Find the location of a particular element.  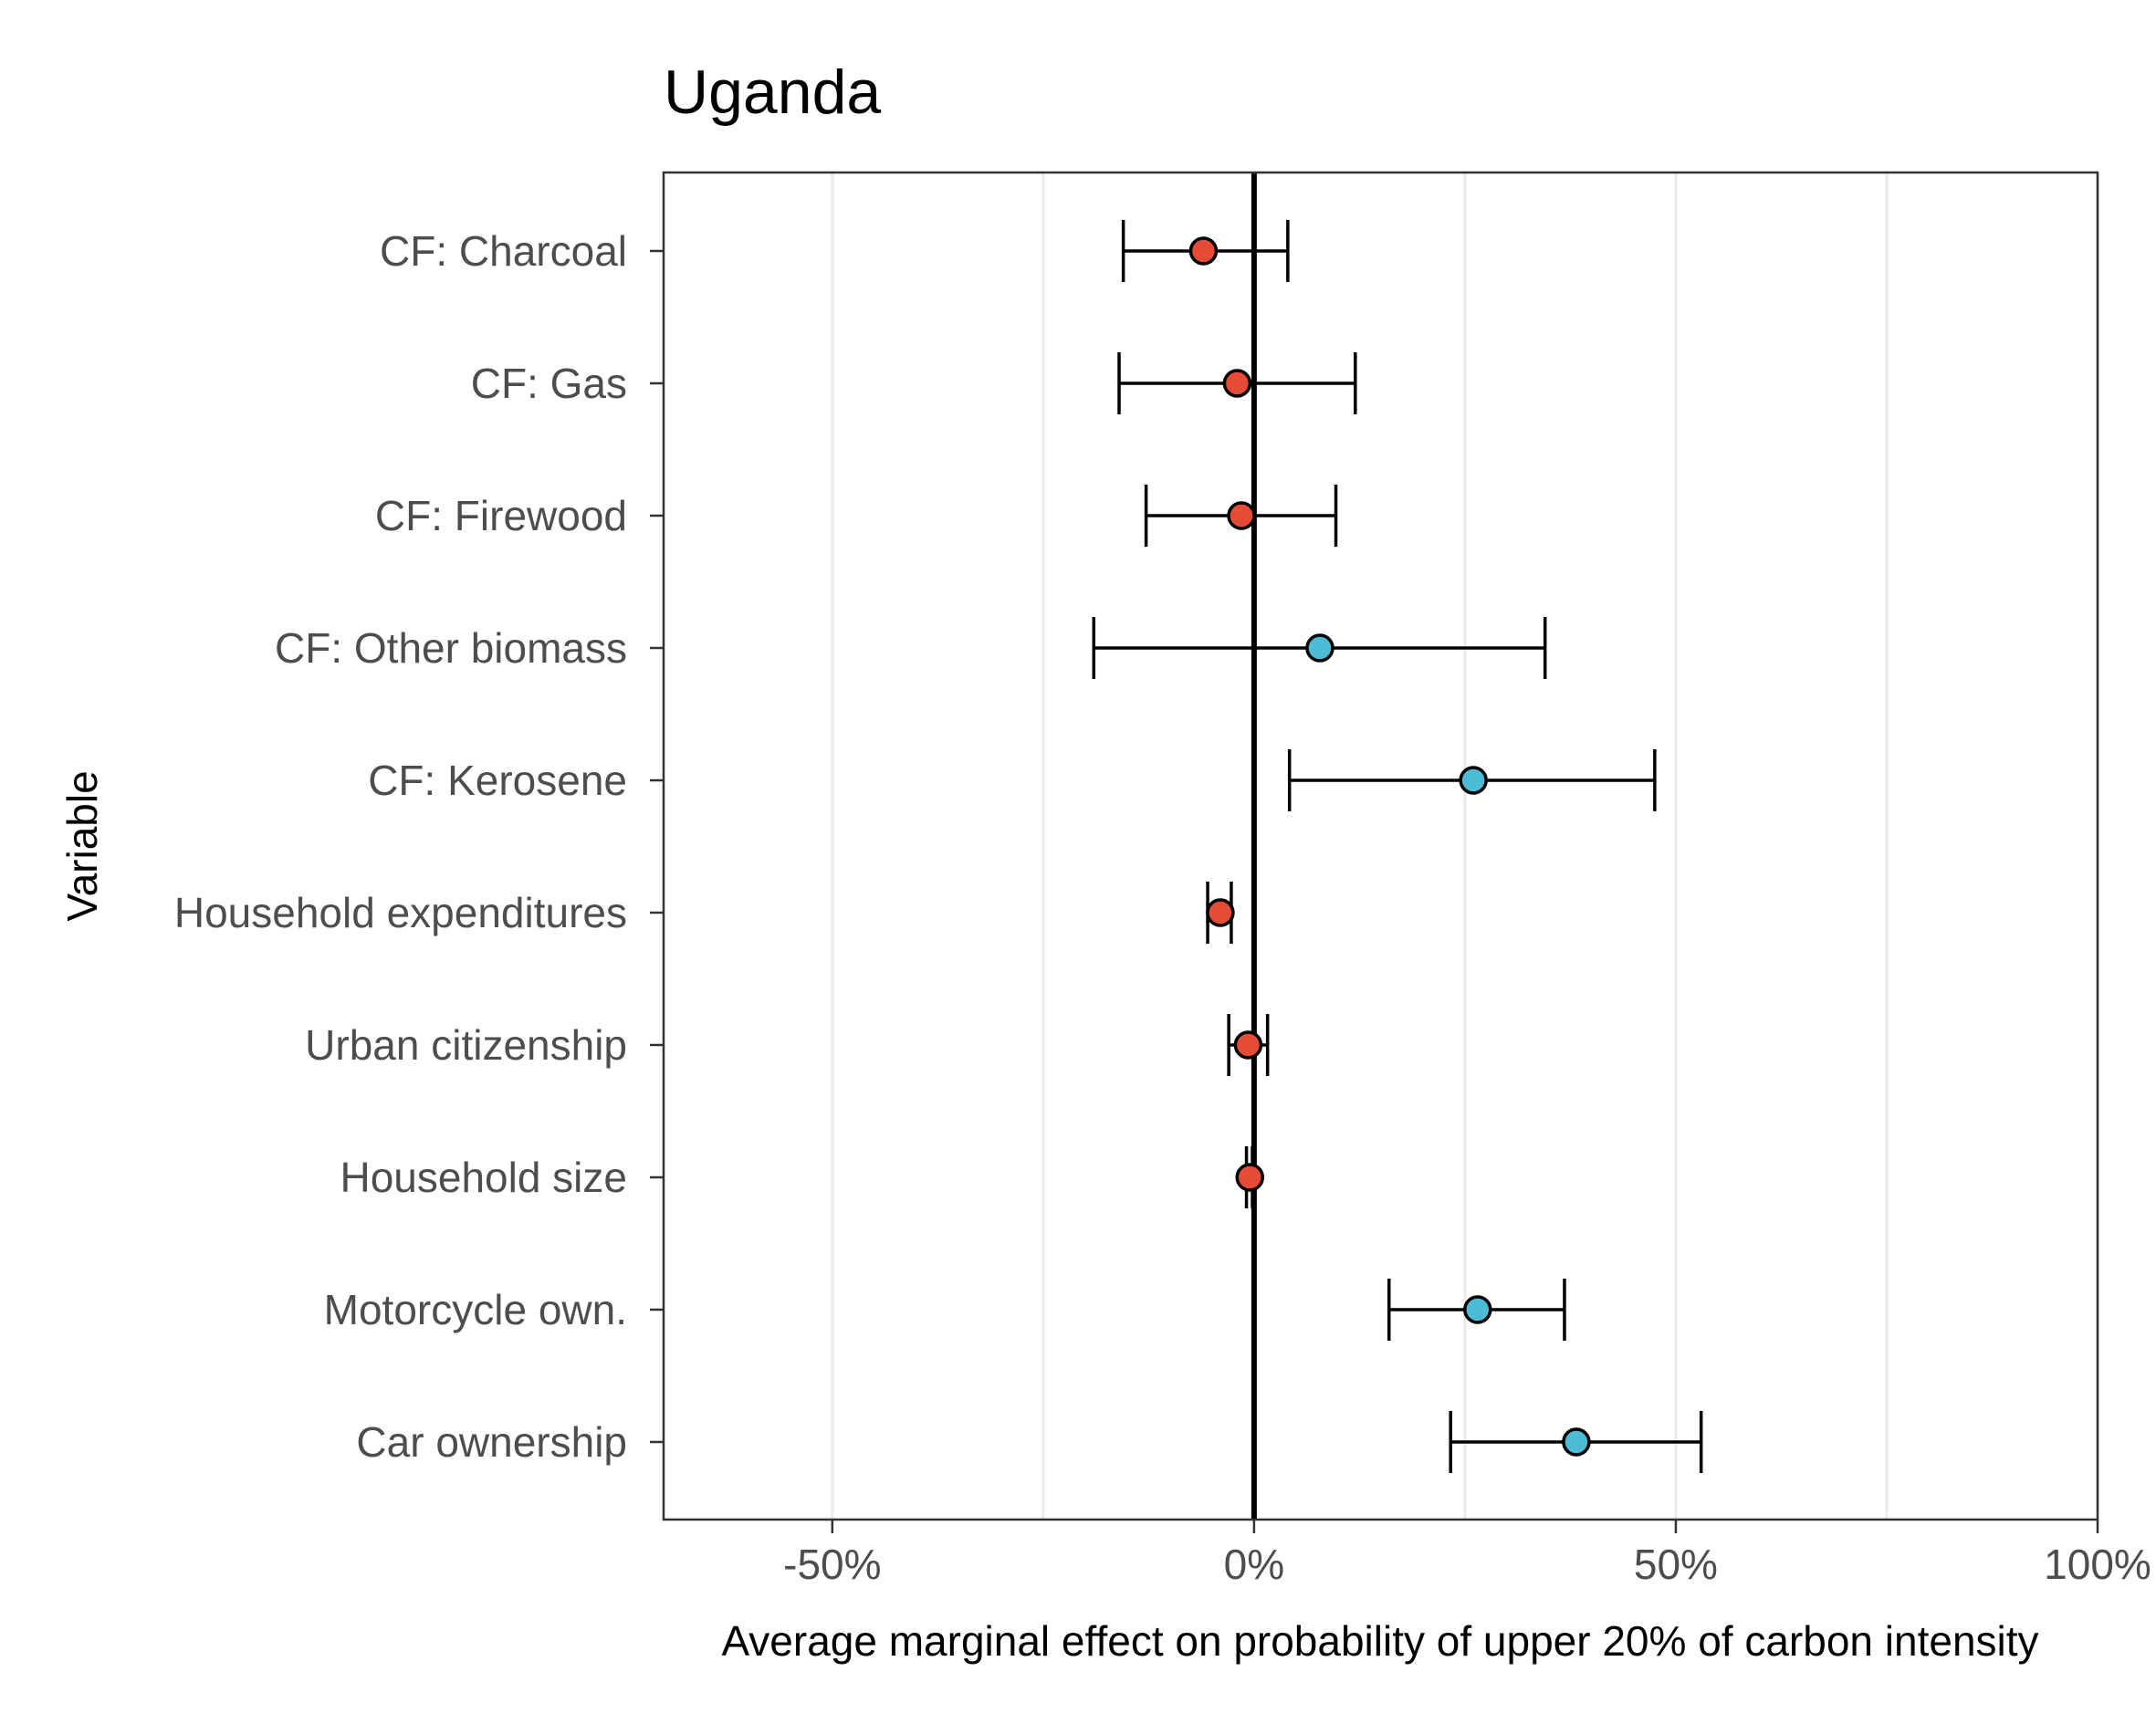

y-tick-label: Household expenditures is located at coordinates (401, 913).